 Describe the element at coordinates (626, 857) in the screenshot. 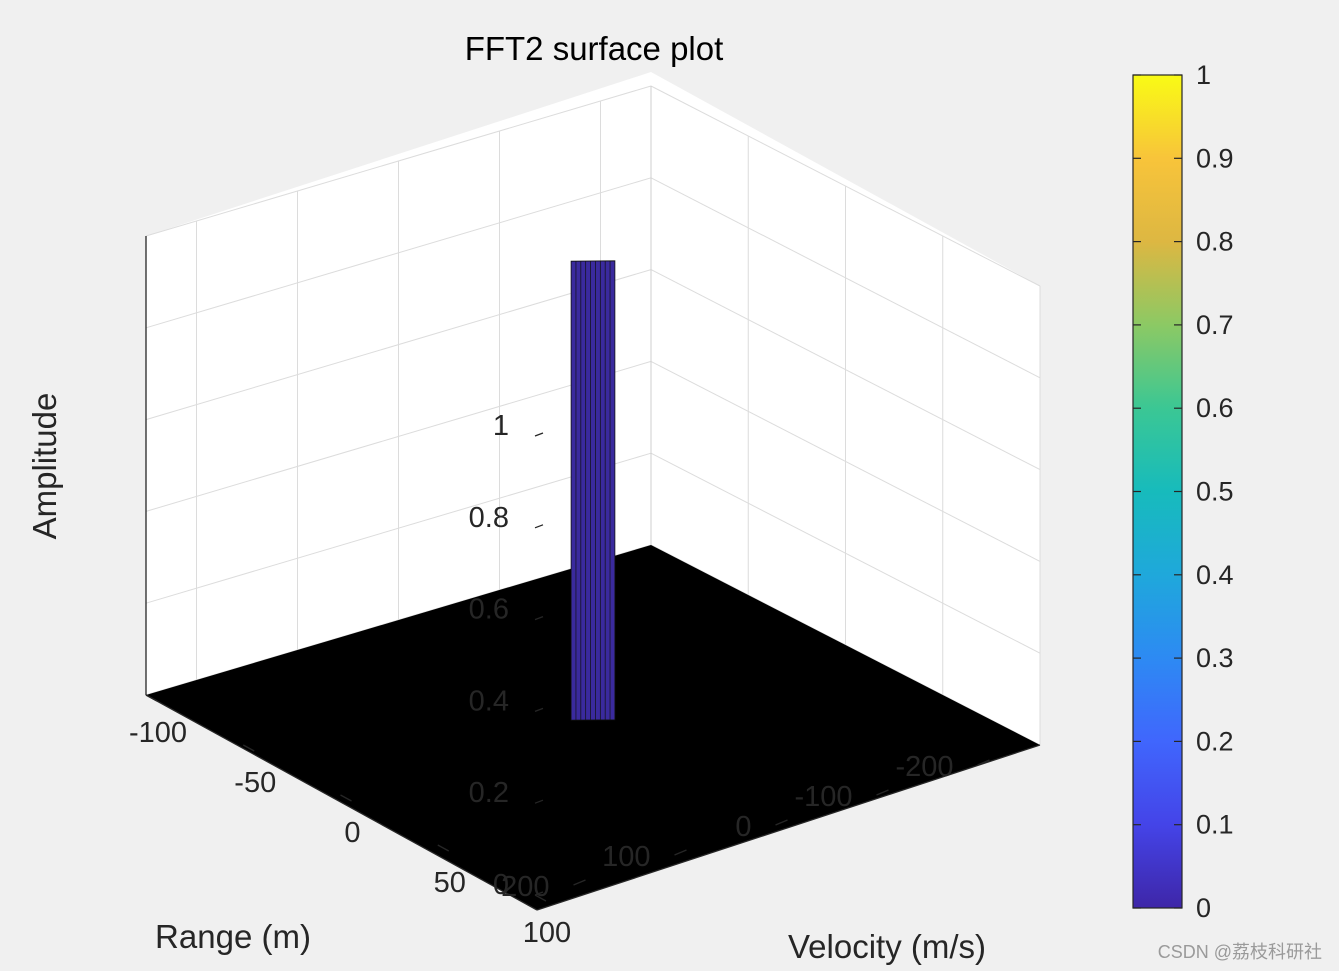

I see `range-tick-label: 100` at that location.